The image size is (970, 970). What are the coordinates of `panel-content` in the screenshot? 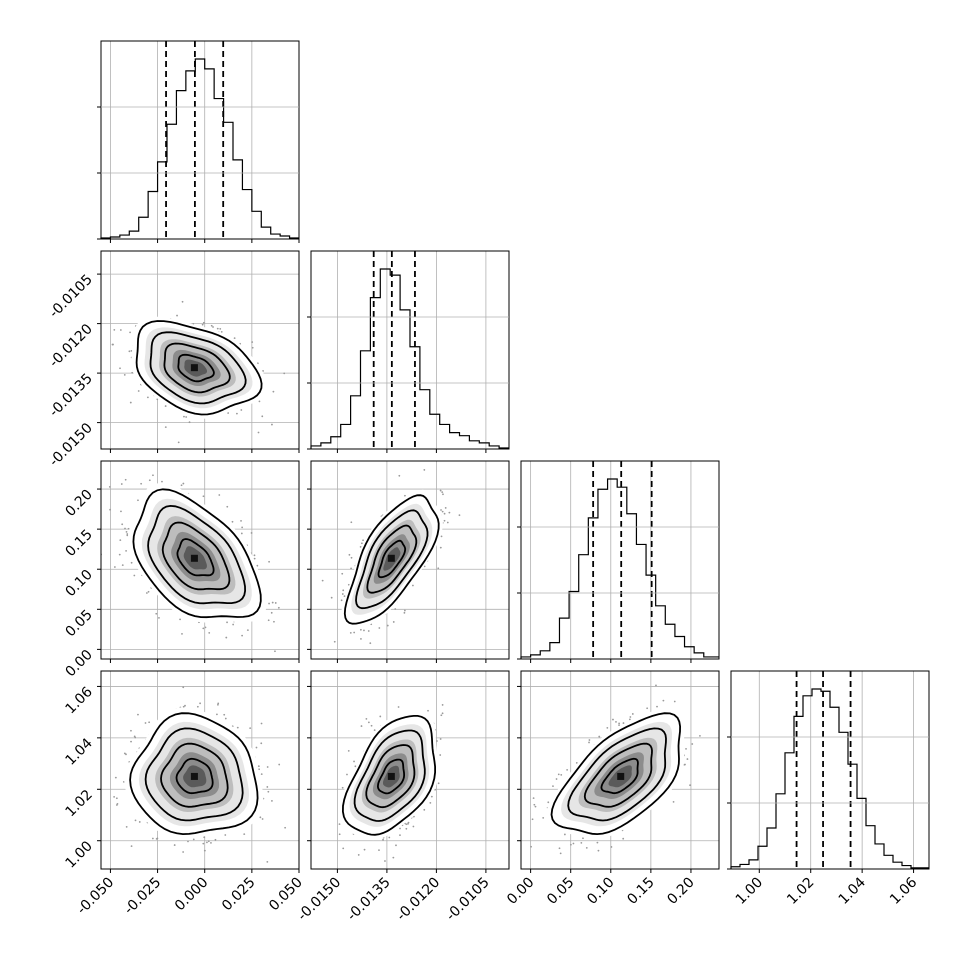 It's located at (198, 372).